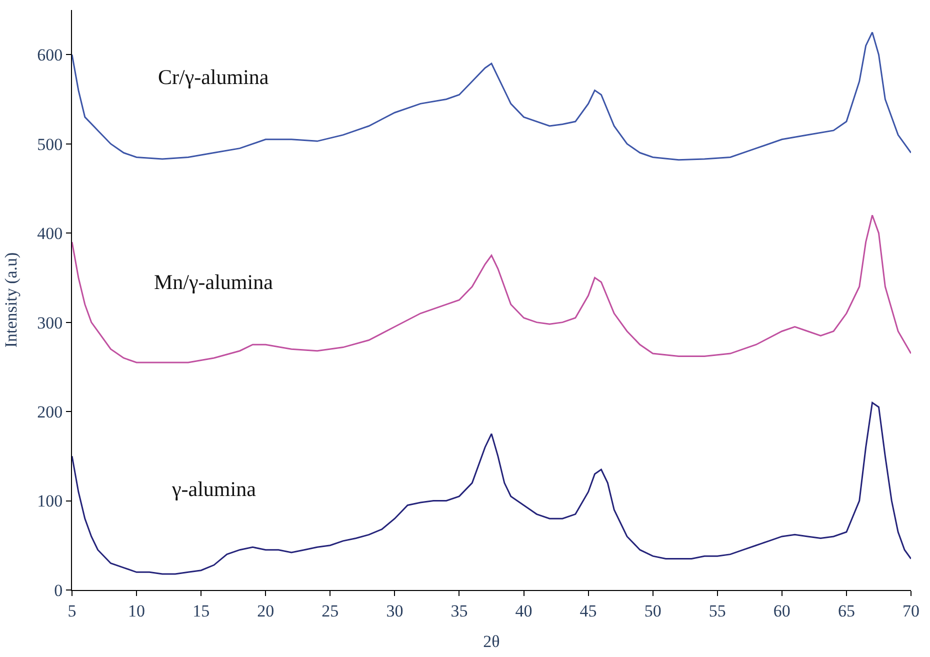 The width and height of the screenshot is (930, 657). What do you see at coordinates (50, 501) in the screenshot?
I see `y-tick-label: 100` at bounding box center [50, 501].